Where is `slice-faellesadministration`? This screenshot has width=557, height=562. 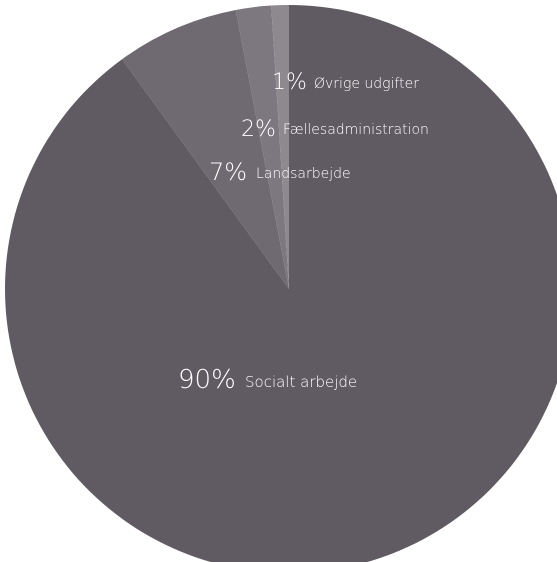 slice-faellesadministration is located at coordinates (262, 147).